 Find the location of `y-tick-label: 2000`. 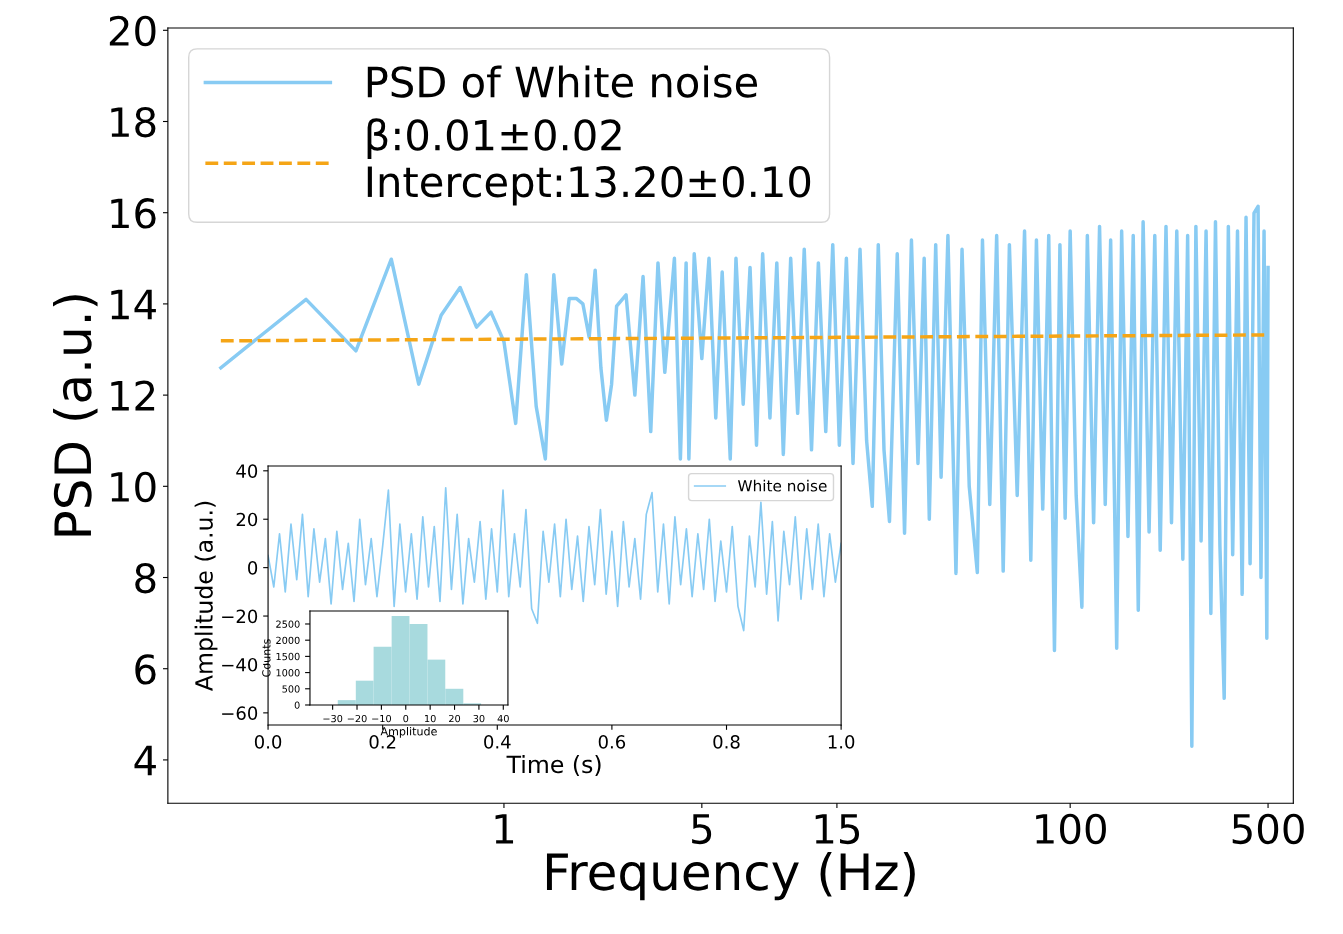

y-tick-label: 2000 is located at coordinates (288, 640).